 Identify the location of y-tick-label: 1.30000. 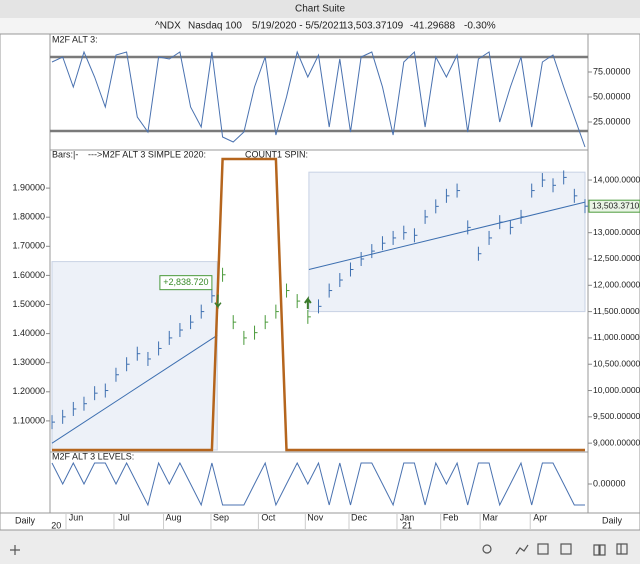
(28, 362).